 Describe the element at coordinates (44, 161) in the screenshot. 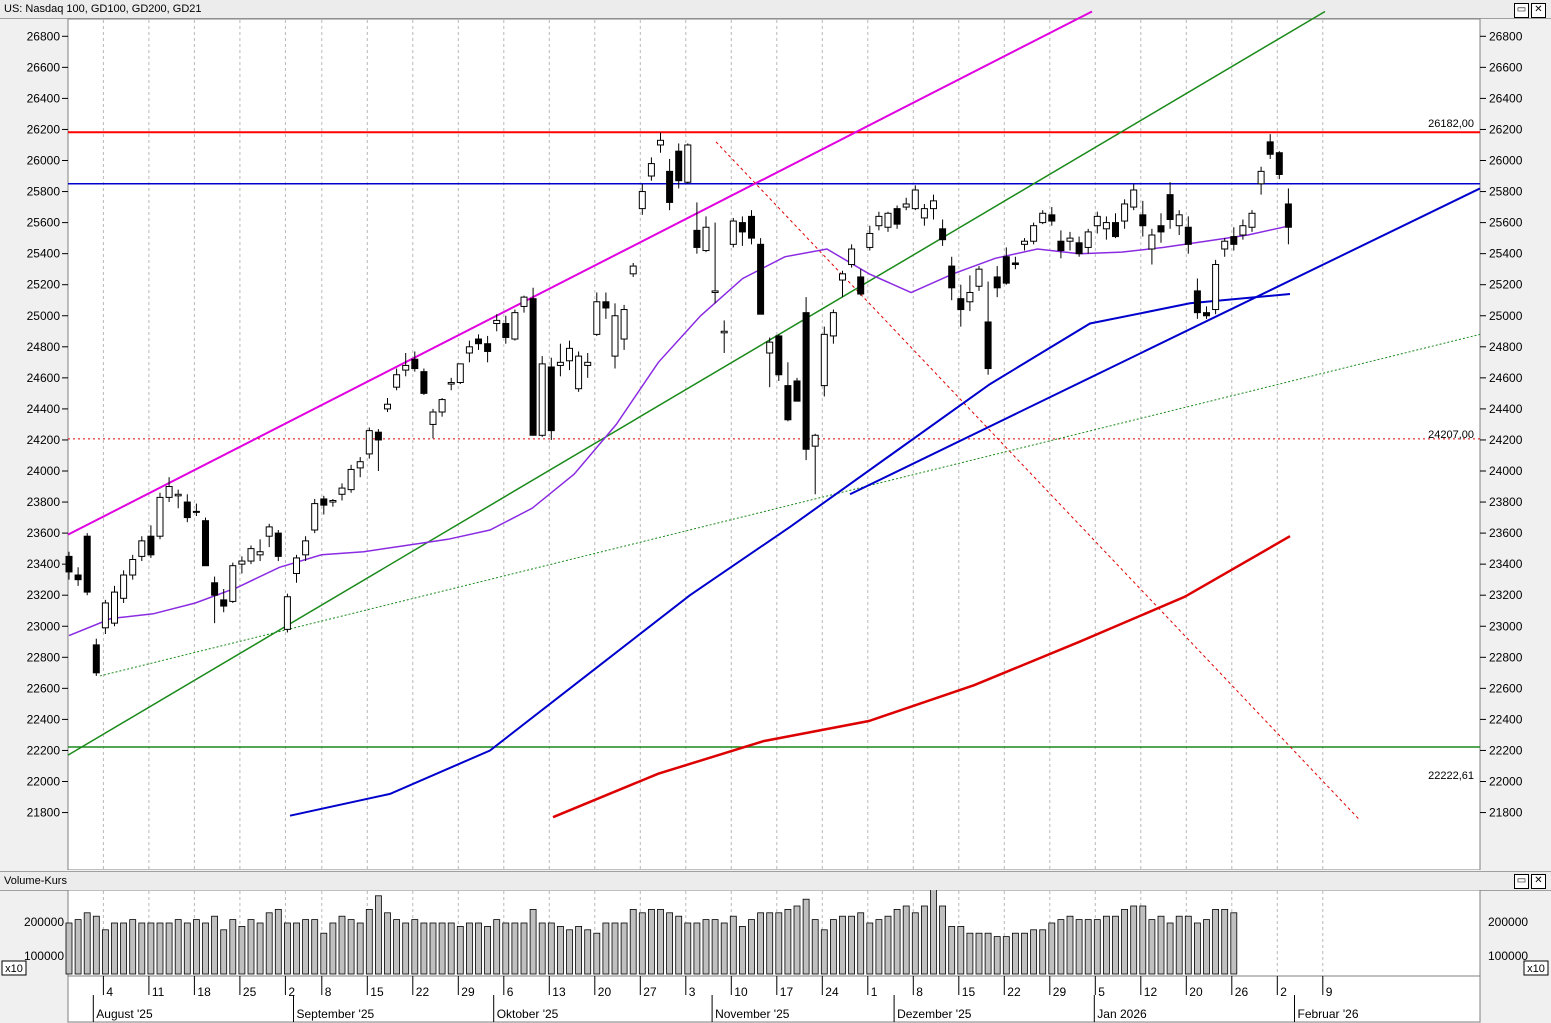

I see `y-tick-label: 26000` at that location.